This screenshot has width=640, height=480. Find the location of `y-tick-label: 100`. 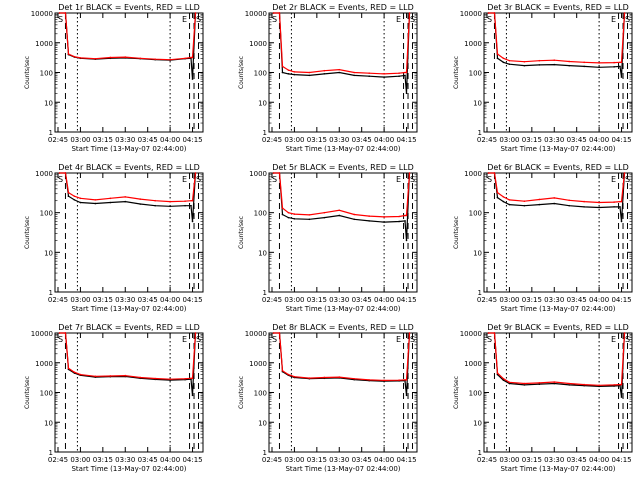

y-tick-label: 100 is located at coordinates (260, 214).